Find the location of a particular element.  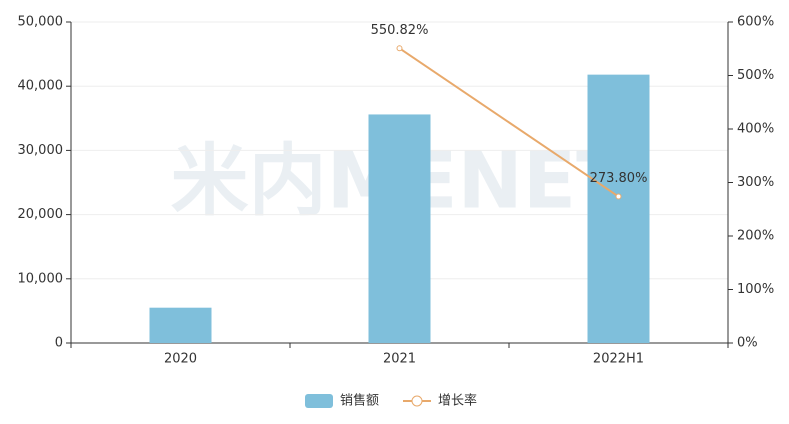

y2-tick-label: 0% is located at coordinates (747, 343).